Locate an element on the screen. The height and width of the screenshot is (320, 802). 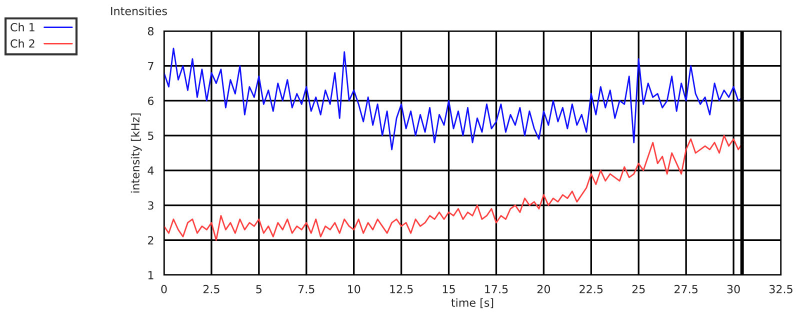
x-tick-label: 27.5 is located at coordinates (686, 289).